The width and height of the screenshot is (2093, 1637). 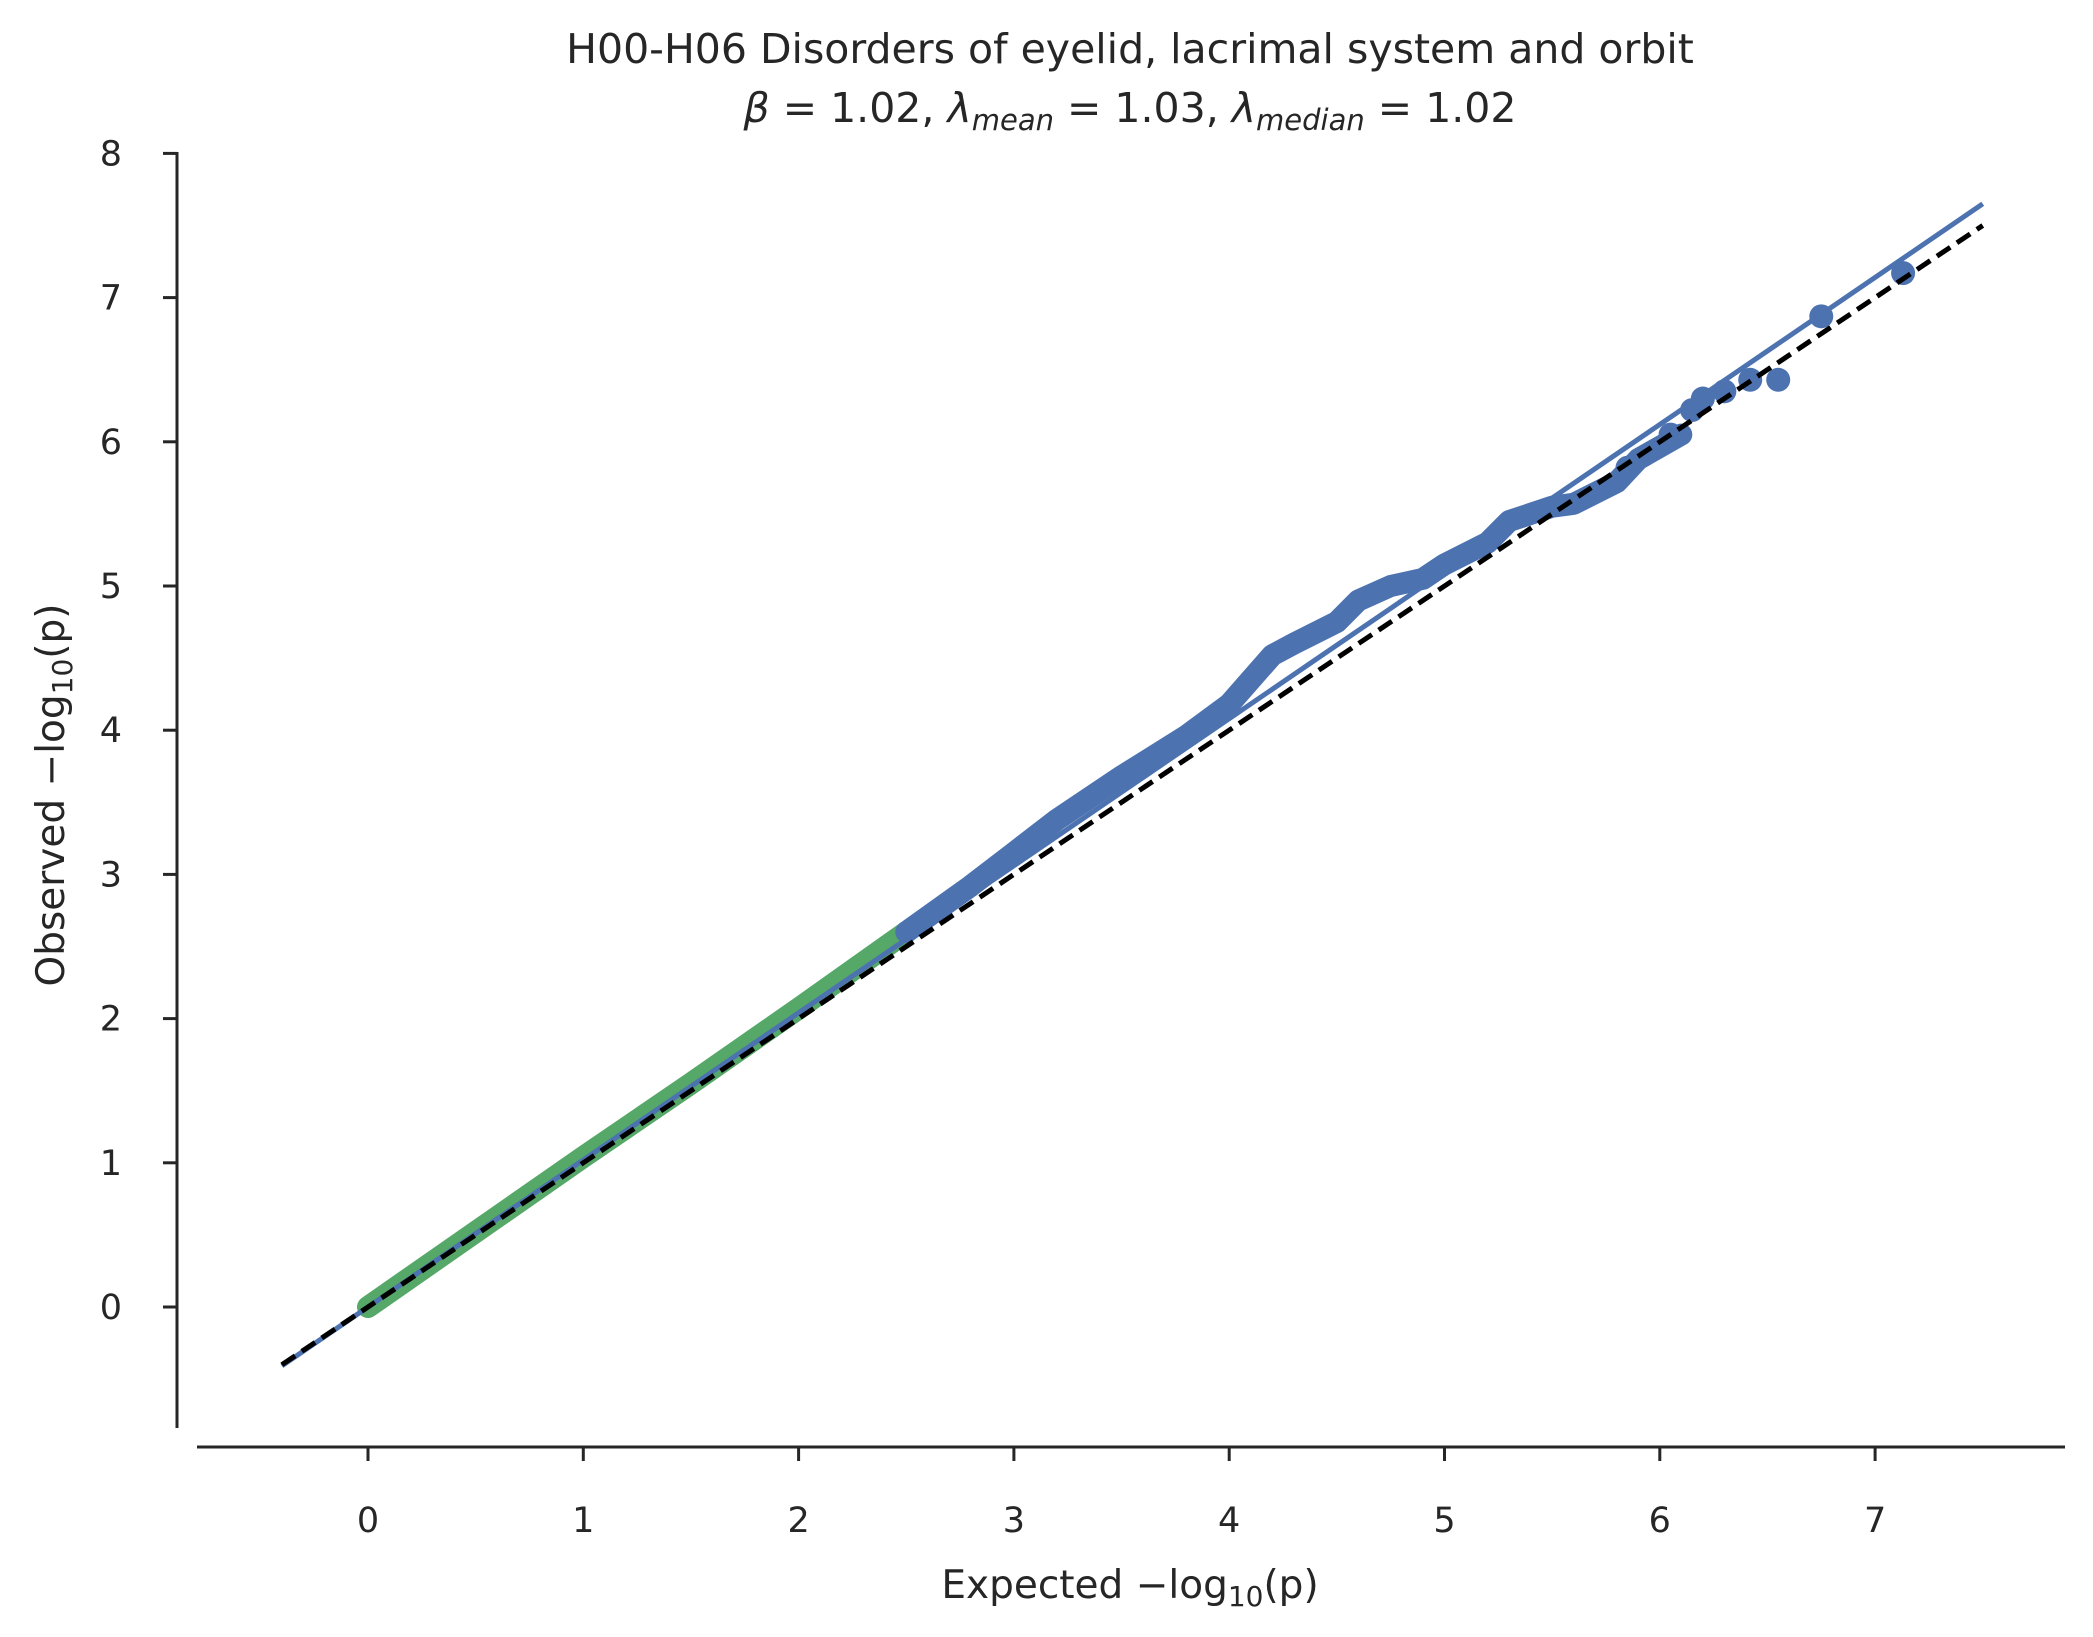 I want to click on beta-symbol: β, so click(x=756, y=108).